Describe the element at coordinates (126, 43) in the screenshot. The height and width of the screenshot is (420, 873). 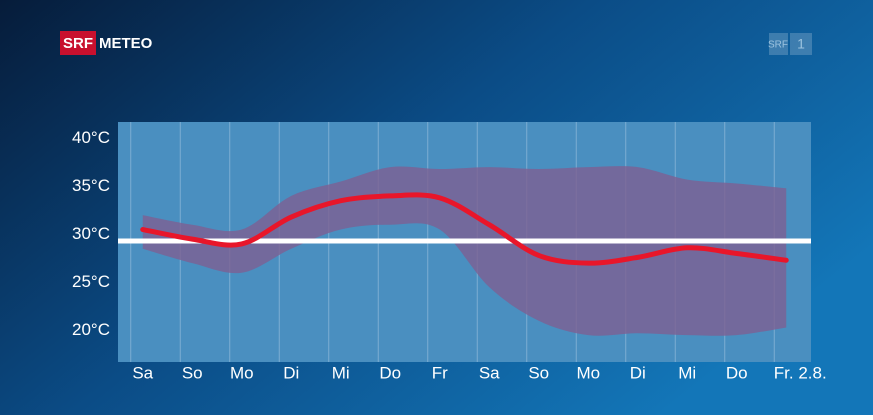
I see `product: METEO` at that location.